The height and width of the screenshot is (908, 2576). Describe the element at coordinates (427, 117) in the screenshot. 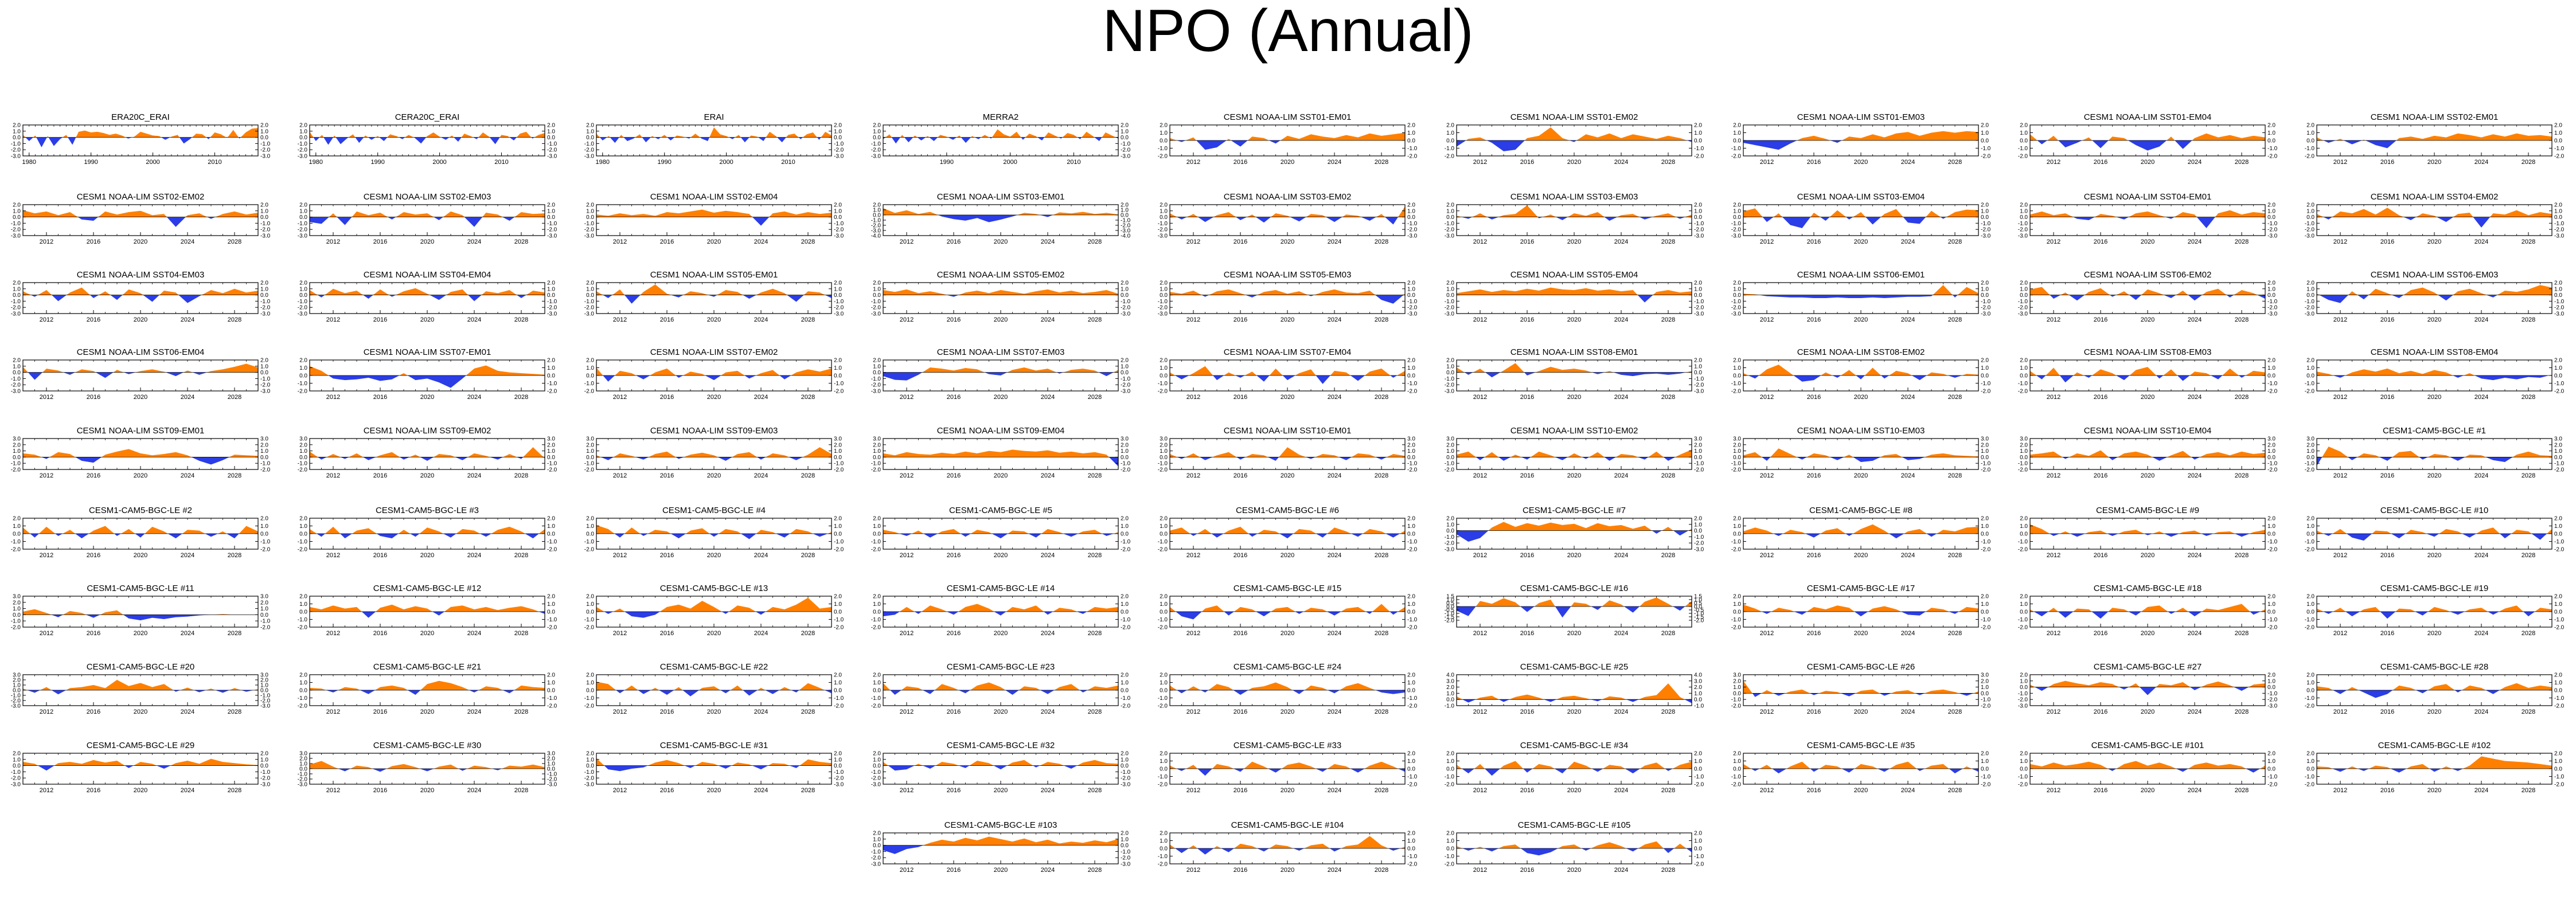

I see `panel-title: CERA20C_ERAI` at that location.